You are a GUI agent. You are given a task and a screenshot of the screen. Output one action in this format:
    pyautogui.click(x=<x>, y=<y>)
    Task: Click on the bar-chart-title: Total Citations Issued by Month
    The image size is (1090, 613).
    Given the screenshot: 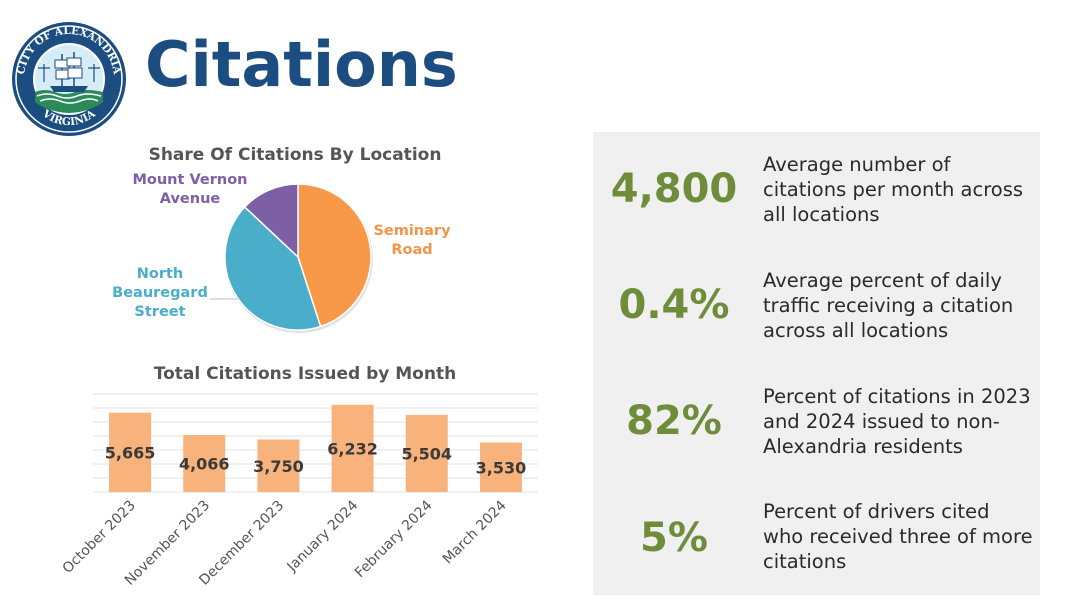 What is the action you would take?
    pyautogui.click(x=305, y=374)
    